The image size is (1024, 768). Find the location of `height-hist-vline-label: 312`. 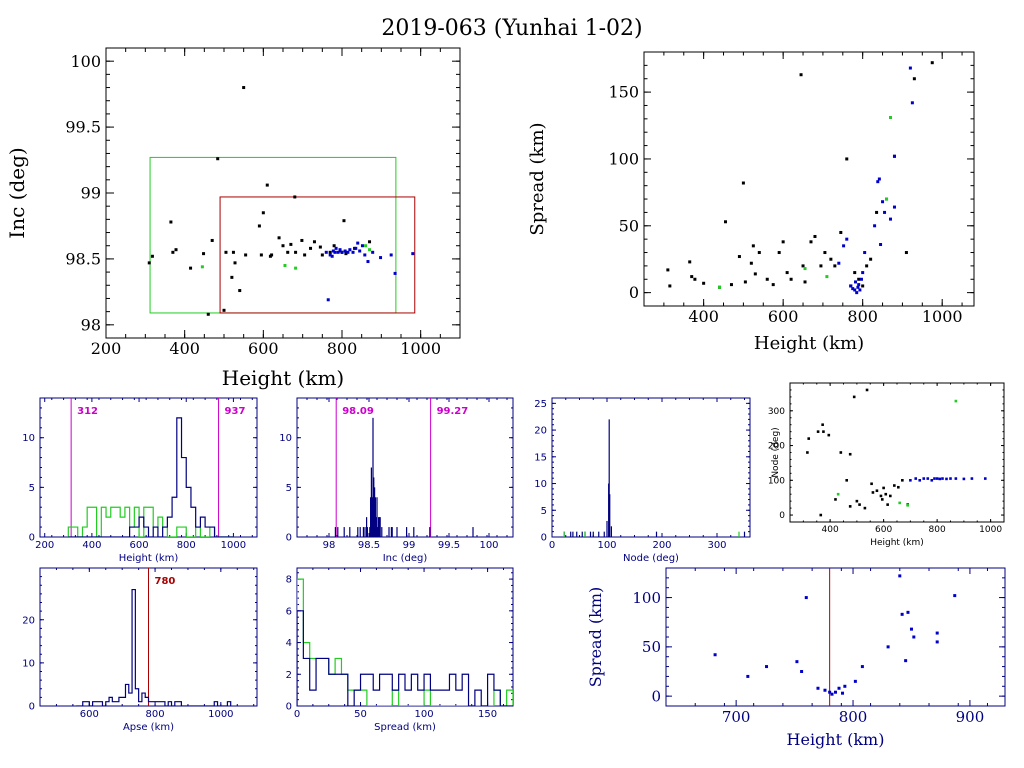

height-hist-vline-label: 312 is located at coordinates (87, 411).